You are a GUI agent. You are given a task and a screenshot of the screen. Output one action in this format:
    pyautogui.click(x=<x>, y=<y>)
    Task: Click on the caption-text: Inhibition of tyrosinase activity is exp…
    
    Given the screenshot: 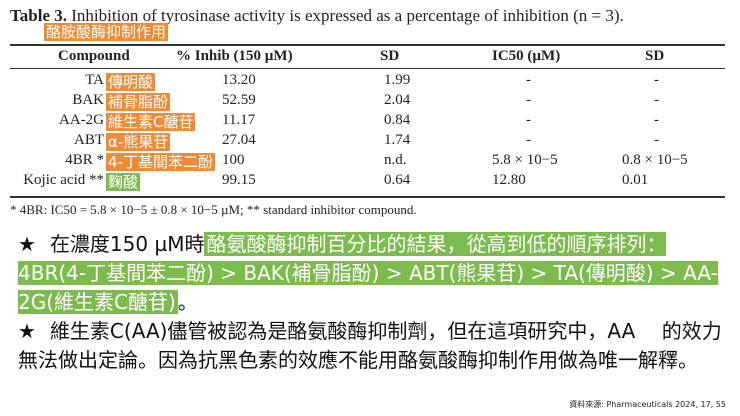 What is the action you would take?
    pyautogui.click(x=347, y=15)
    